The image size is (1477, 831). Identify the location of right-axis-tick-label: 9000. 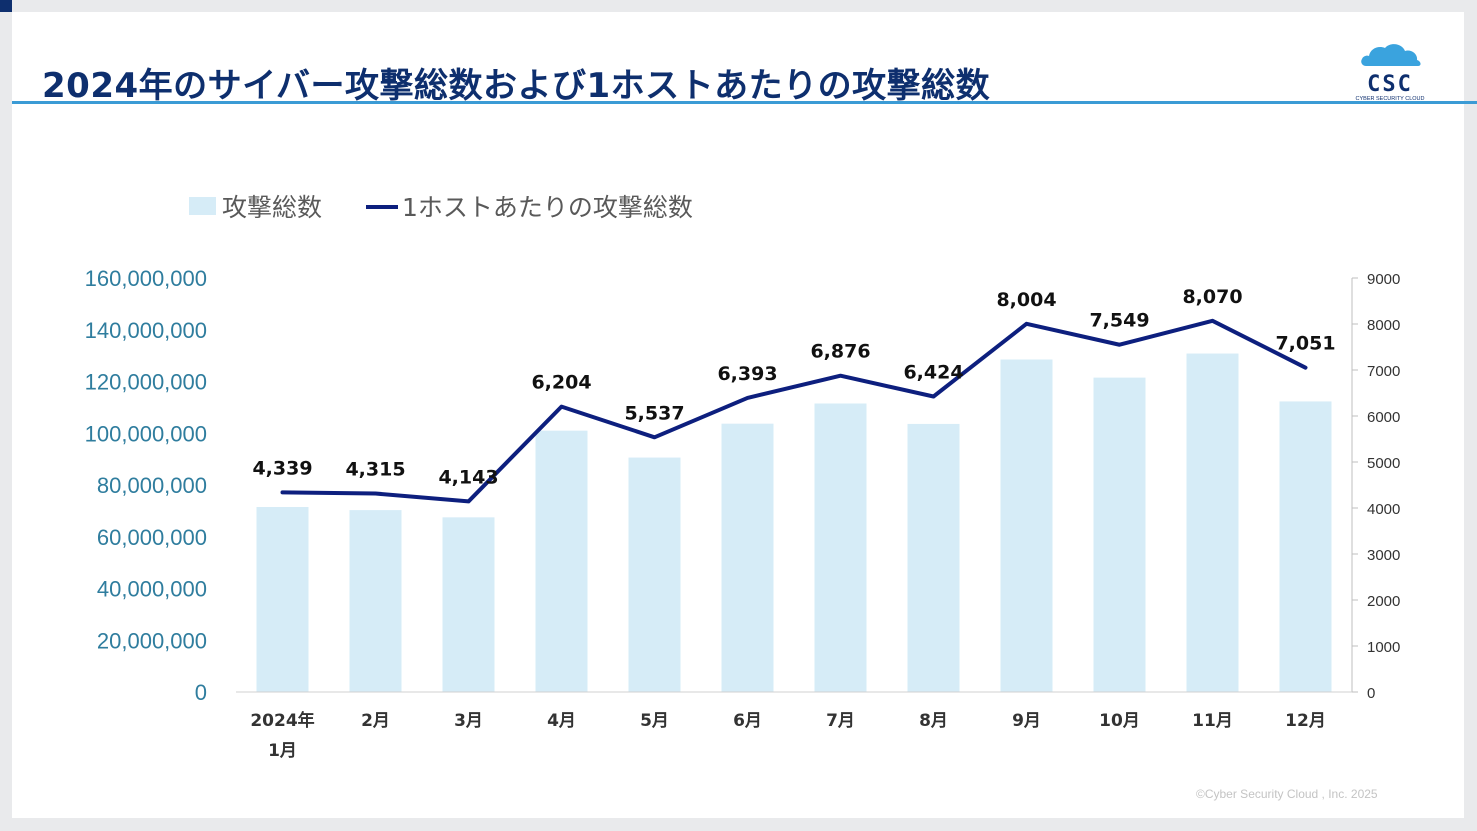
(1383, 279).